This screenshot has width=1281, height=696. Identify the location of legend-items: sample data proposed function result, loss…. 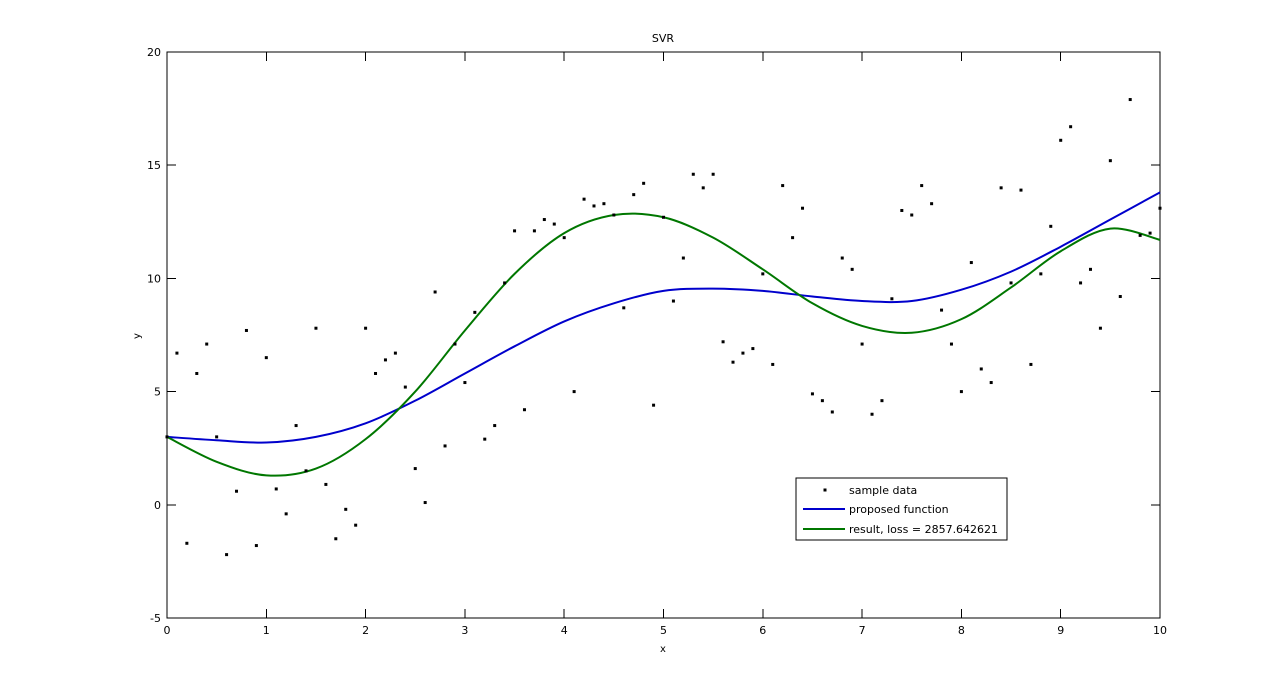
(900, 510).